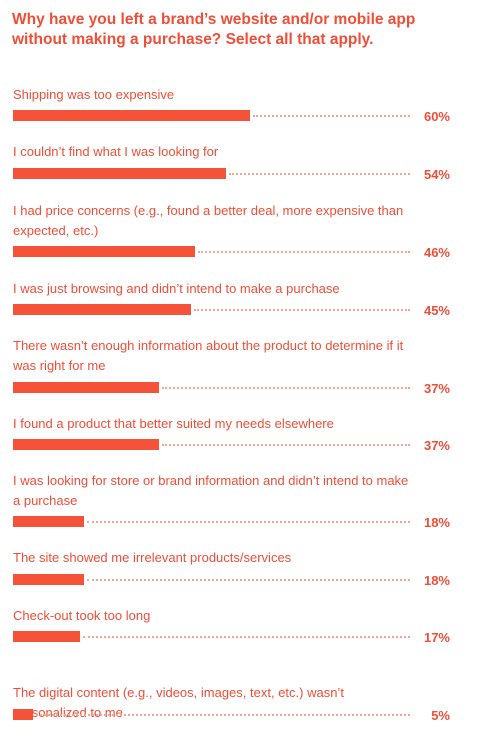  I want to click on value-label: 54%, so click(436, 174).